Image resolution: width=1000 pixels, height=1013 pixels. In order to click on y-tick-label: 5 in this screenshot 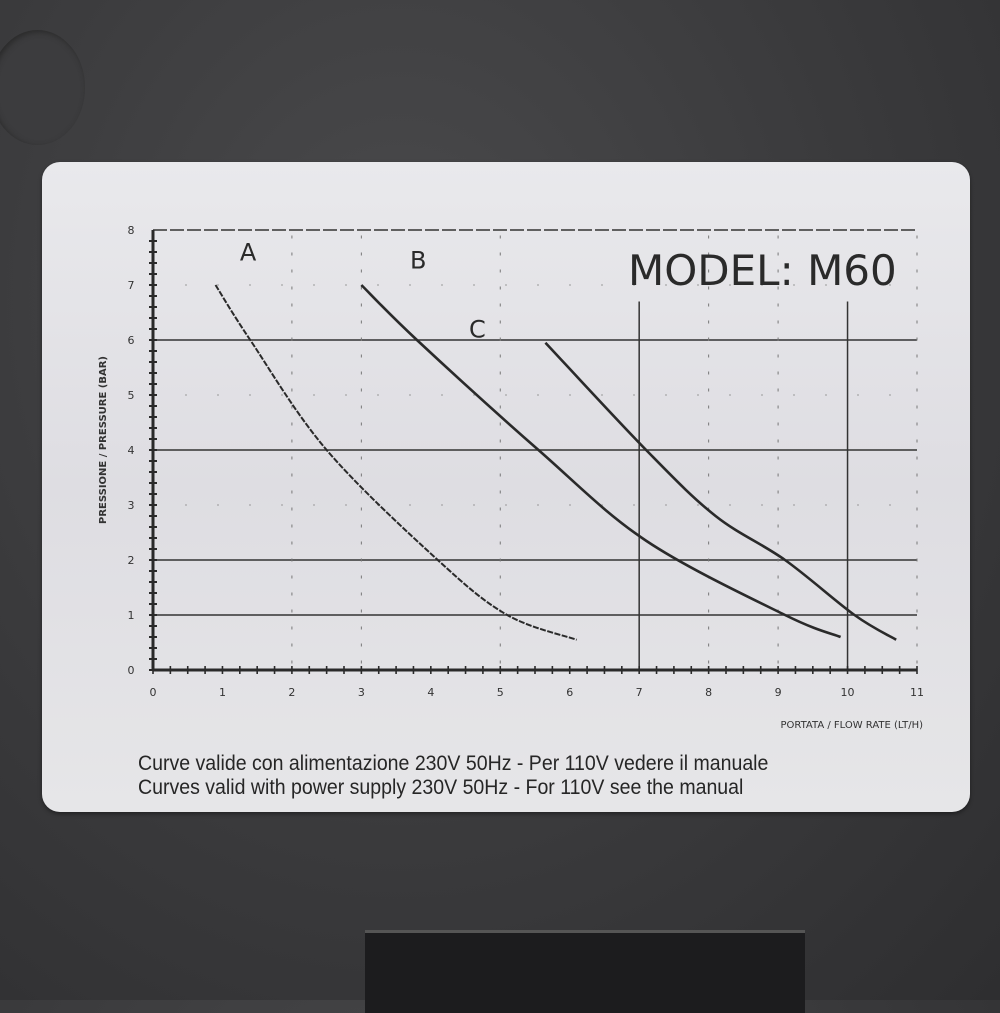, I will do `click(131, 395)`.